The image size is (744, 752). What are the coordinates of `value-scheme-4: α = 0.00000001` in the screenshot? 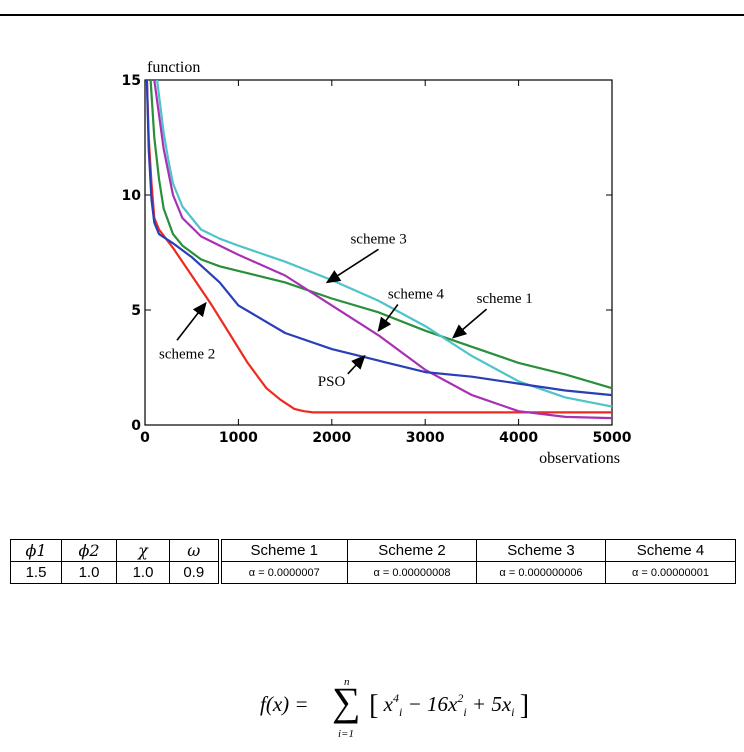 It's located at (670, 572).